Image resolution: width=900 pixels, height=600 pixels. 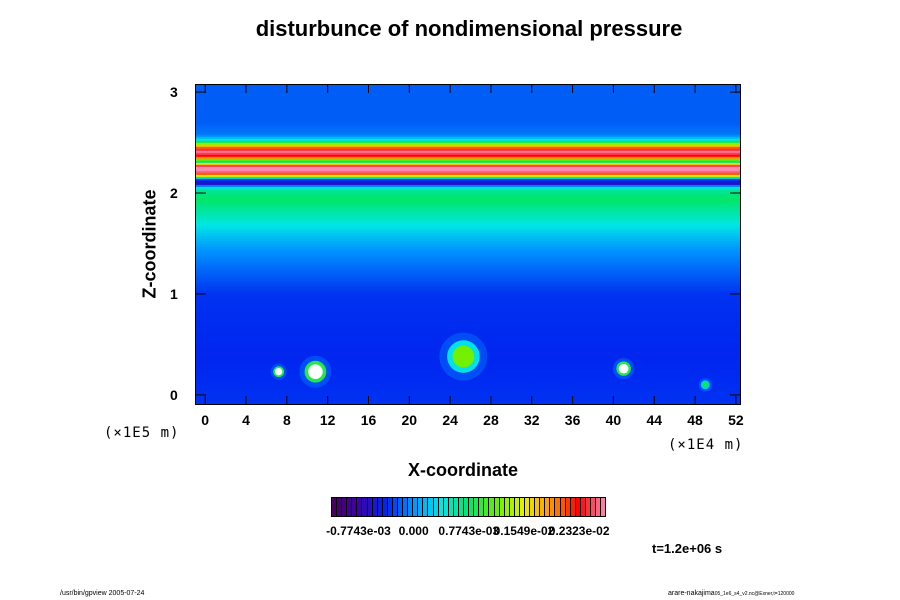 What do you see at coordinates (691, 593) in the screenshot?
I see `footer-author: arare-nakajima` at bounding box center [691, 593].